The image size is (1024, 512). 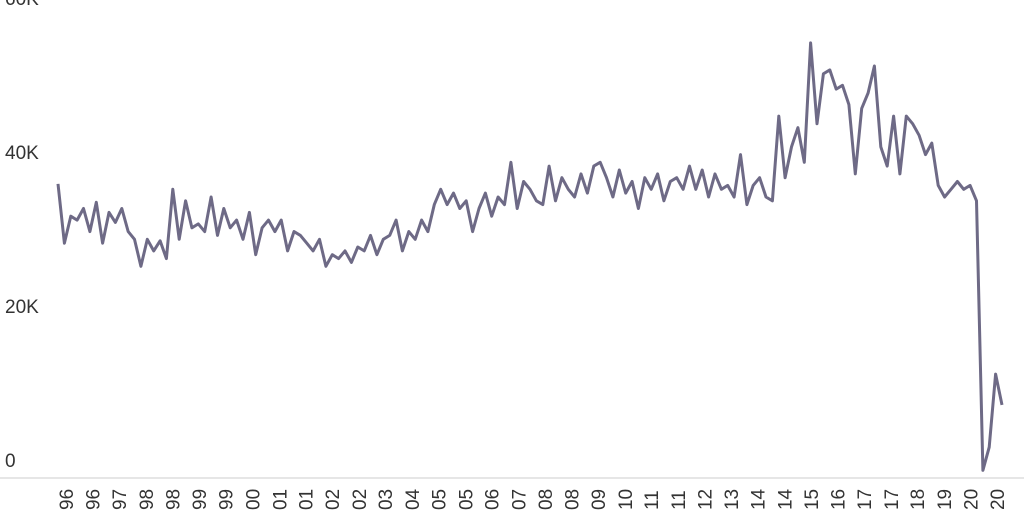 I want to click on y-tick-label: 0, so click(x=10, y=461).